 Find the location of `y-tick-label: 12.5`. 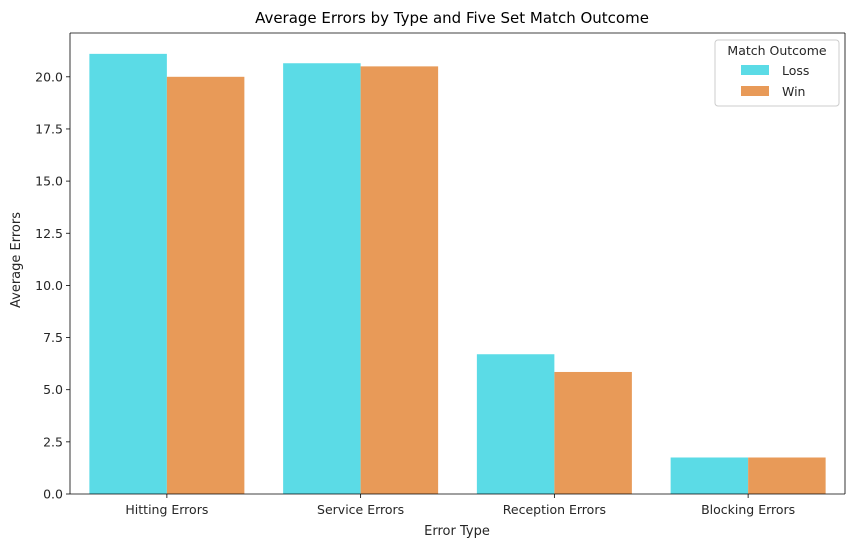

y-tick-label: 12.5 is located at coordinates (49, 233).